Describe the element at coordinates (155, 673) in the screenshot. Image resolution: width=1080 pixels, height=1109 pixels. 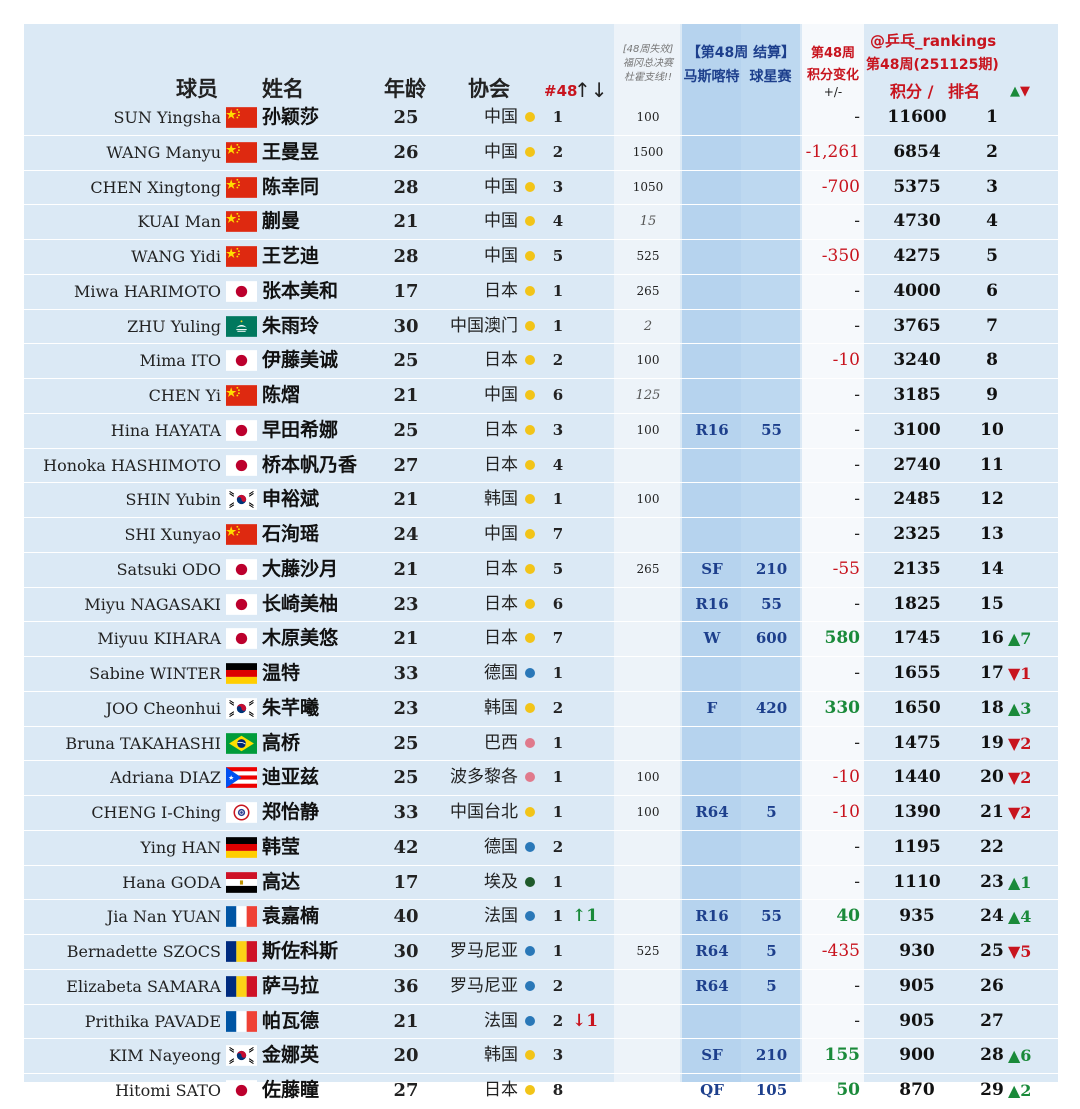
I see `player-english-name: Sabine WINTER` at that location.